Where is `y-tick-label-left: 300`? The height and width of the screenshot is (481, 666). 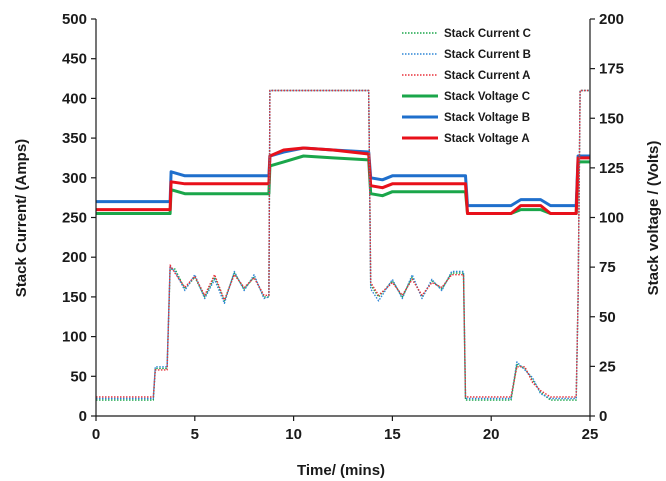
y-tick-label-left: 300 is located at coordinates (74, 178).